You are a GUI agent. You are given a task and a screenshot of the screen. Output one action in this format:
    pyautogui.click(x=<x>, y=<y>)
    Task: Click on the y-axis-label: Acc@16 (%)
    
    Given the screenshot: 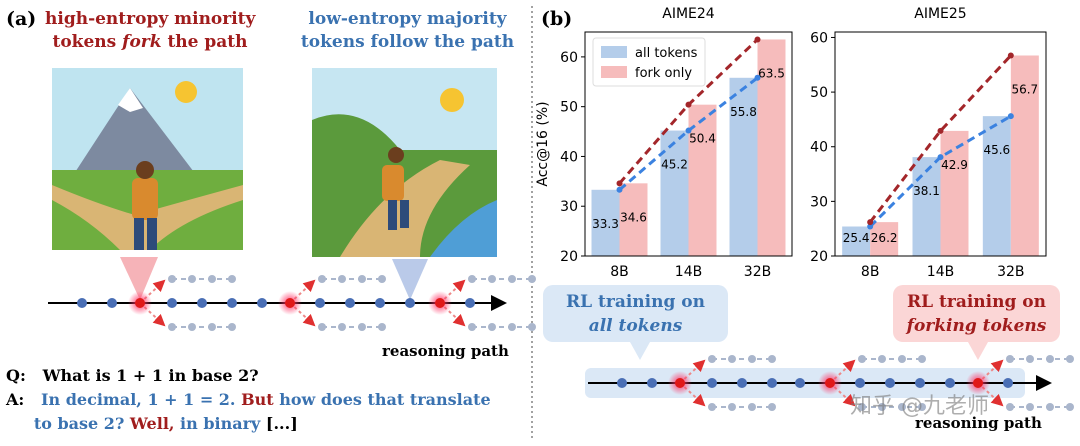 What is the action you would take?
    pyautogui.click(x=543, y=143)
    